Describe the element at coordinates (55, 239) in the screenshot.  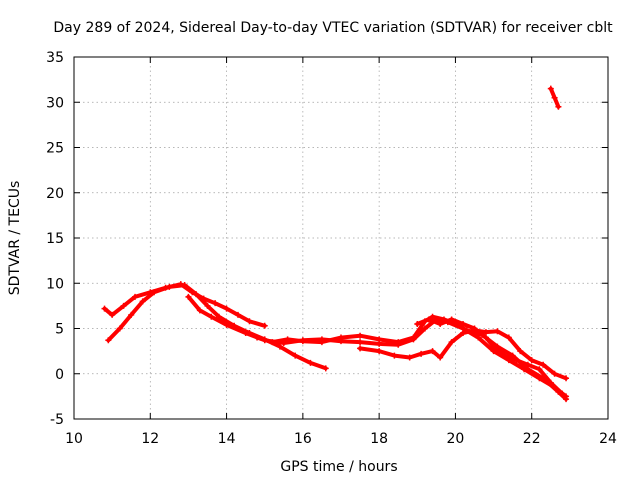
I see `y-tick-label: 15` at that location.